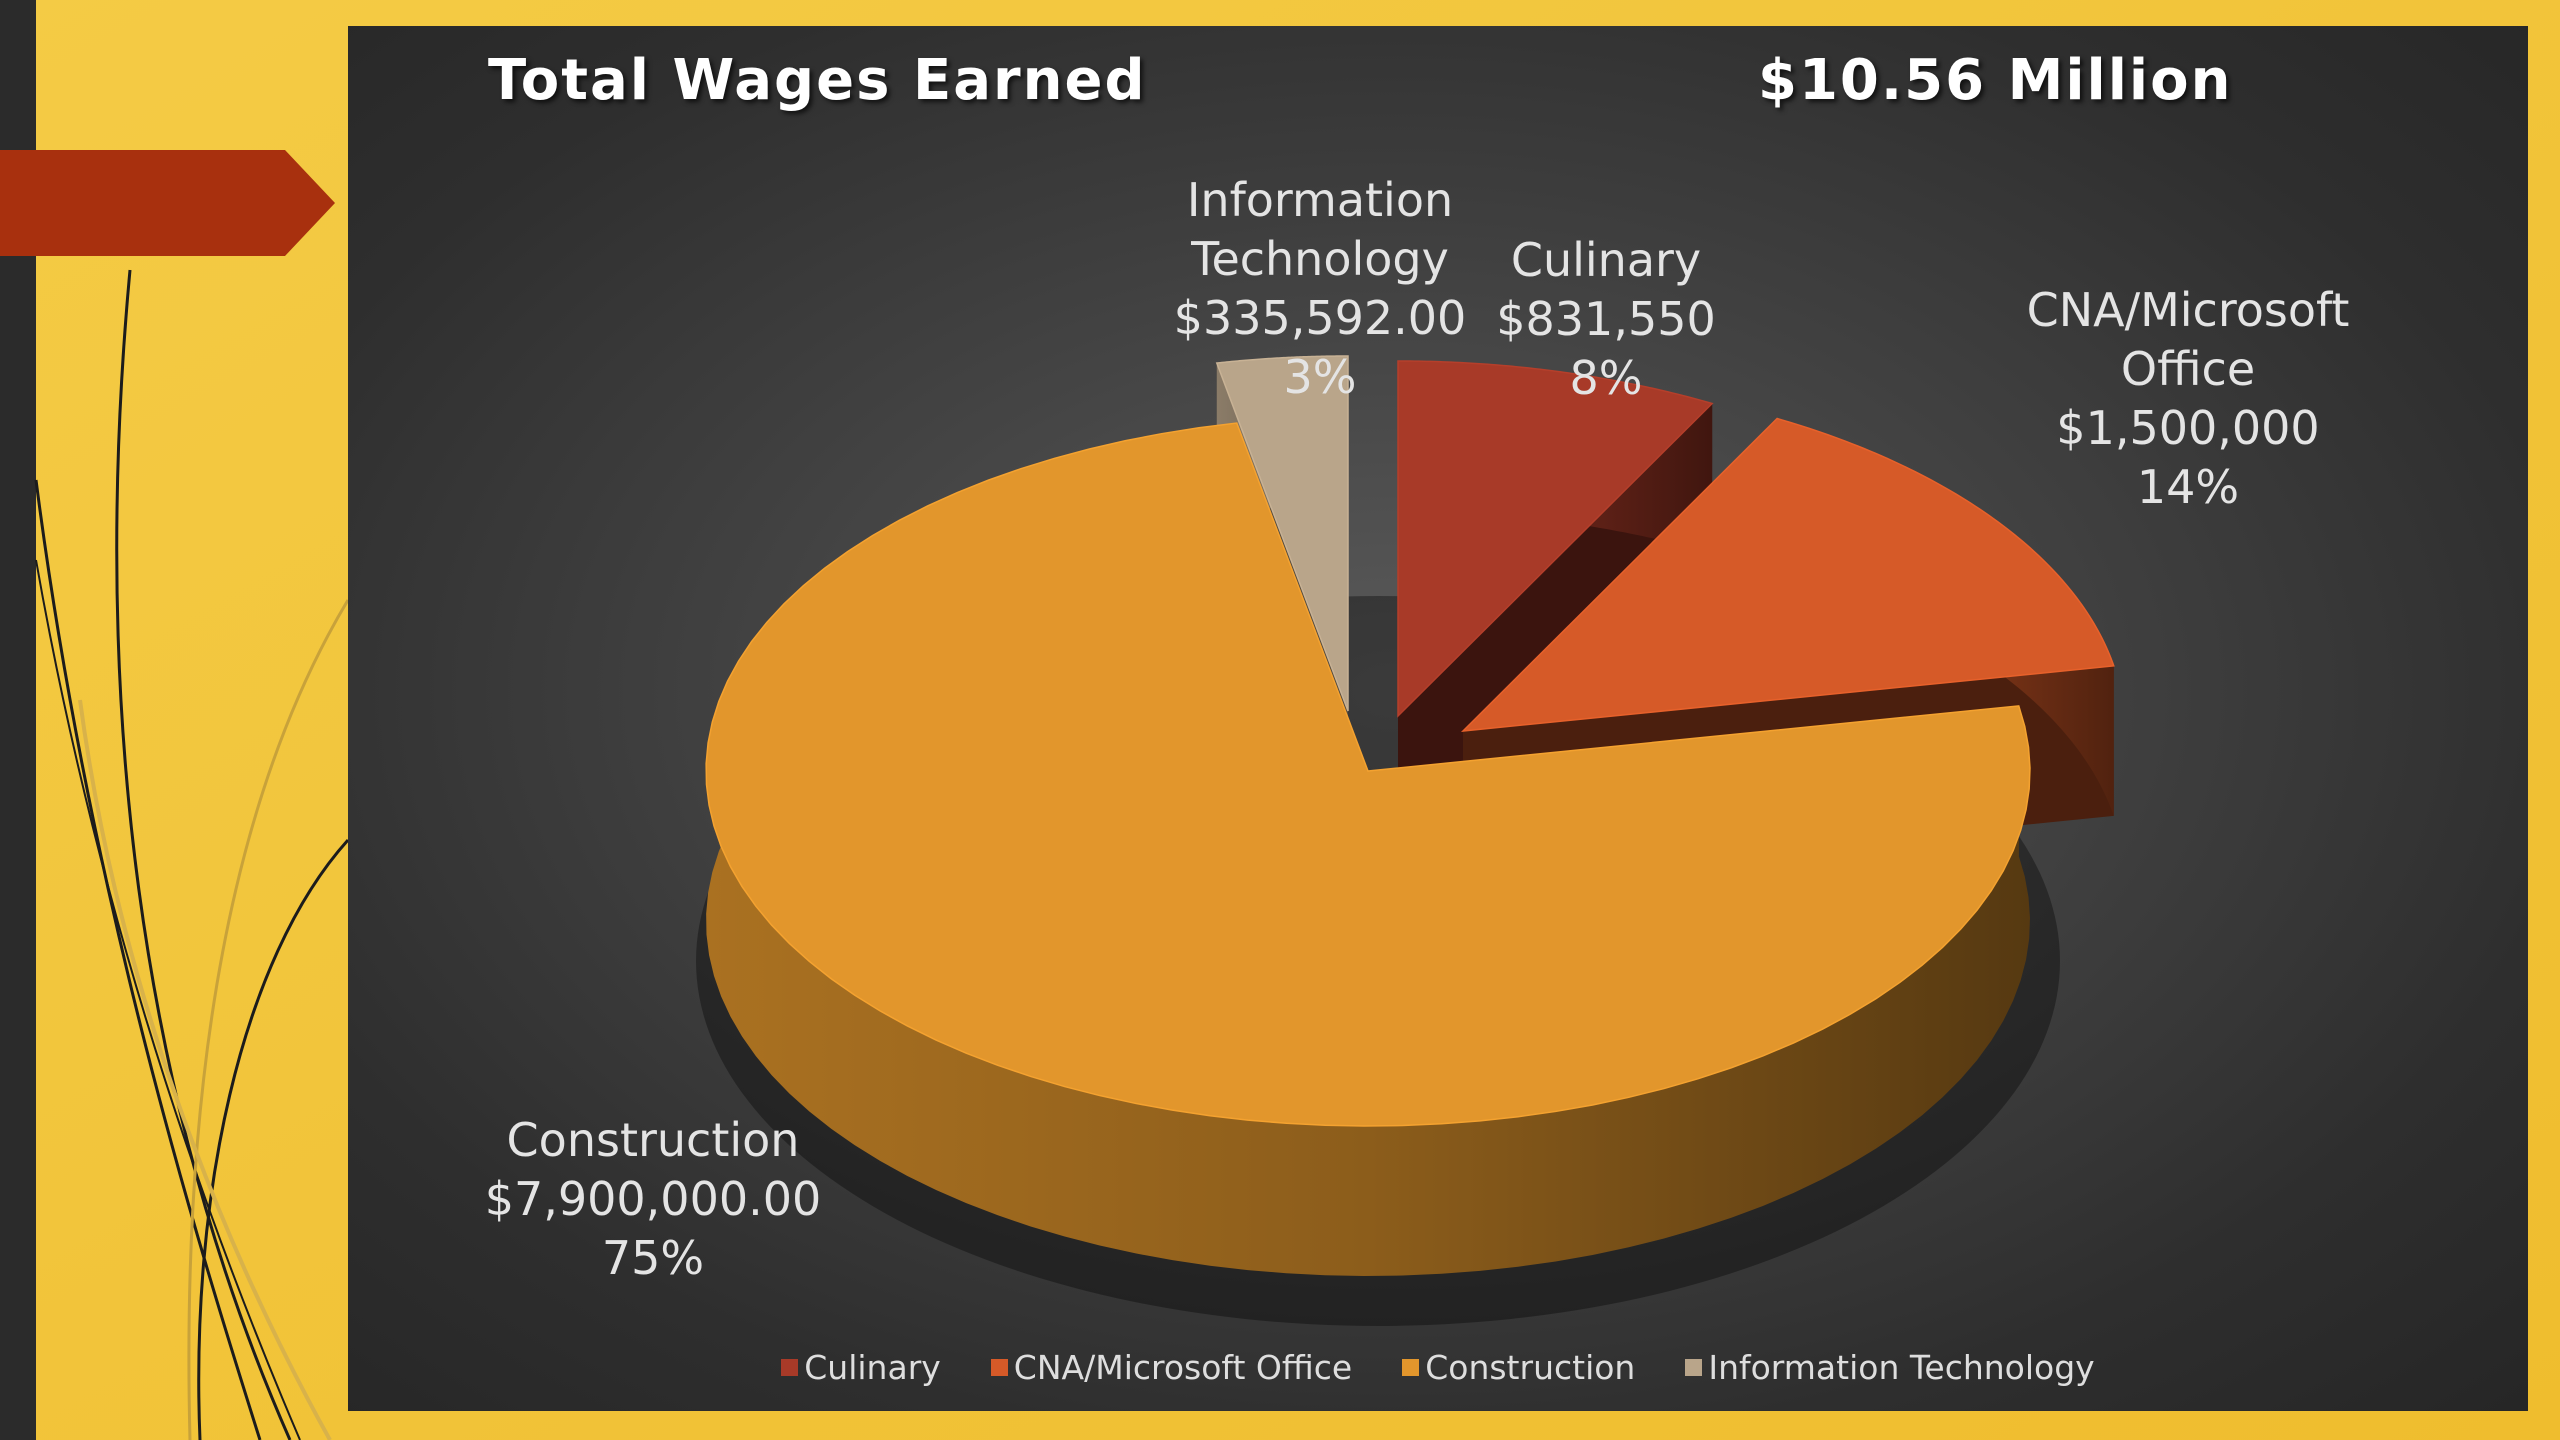 Image resolution: width=2560 pixels, height=1440 pixels. I want to click on legend-label: Information Technology, so click(1901, 1367).